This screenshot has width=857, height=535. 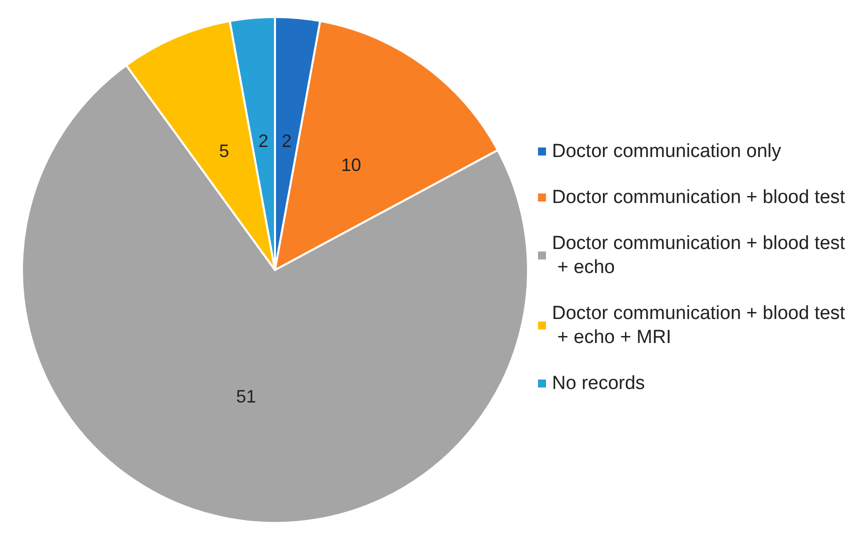 I want to click on legend-label: Doctor communication + blood test + echo + MRI, so click(x=699, y=325).